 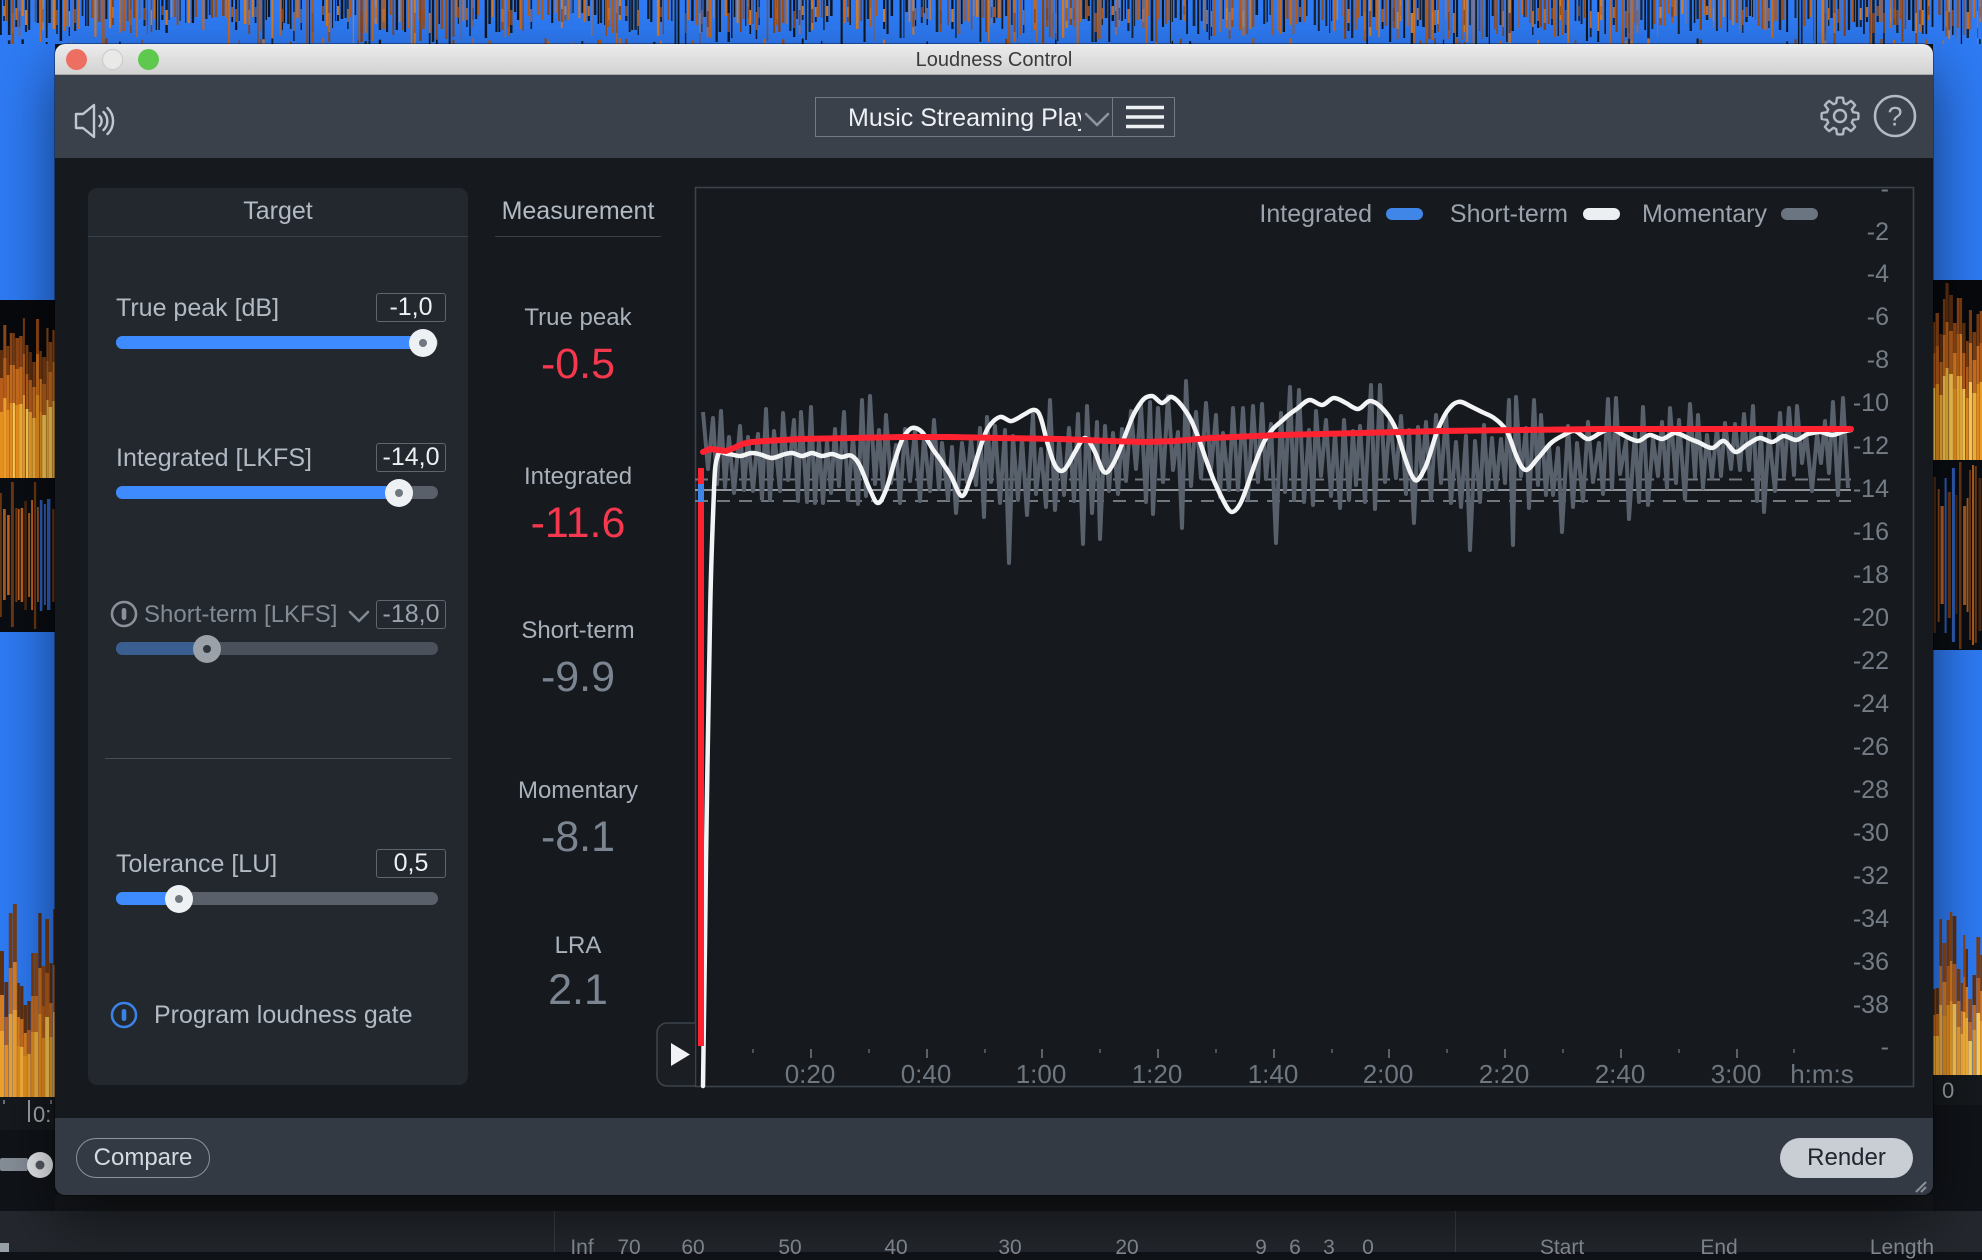 What do you see at coordinates (1315, 214) in the screenshot?
I see `svg-text: Integrated` at bounding box center [1315, 214].